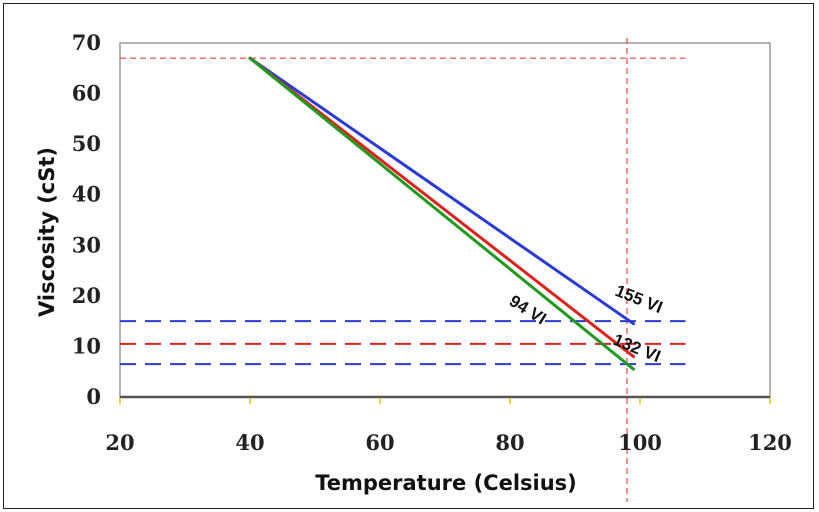 The height and width of the screenshot is (512, 819). I want to click on y-tick-label: 0, so click(93, 396).